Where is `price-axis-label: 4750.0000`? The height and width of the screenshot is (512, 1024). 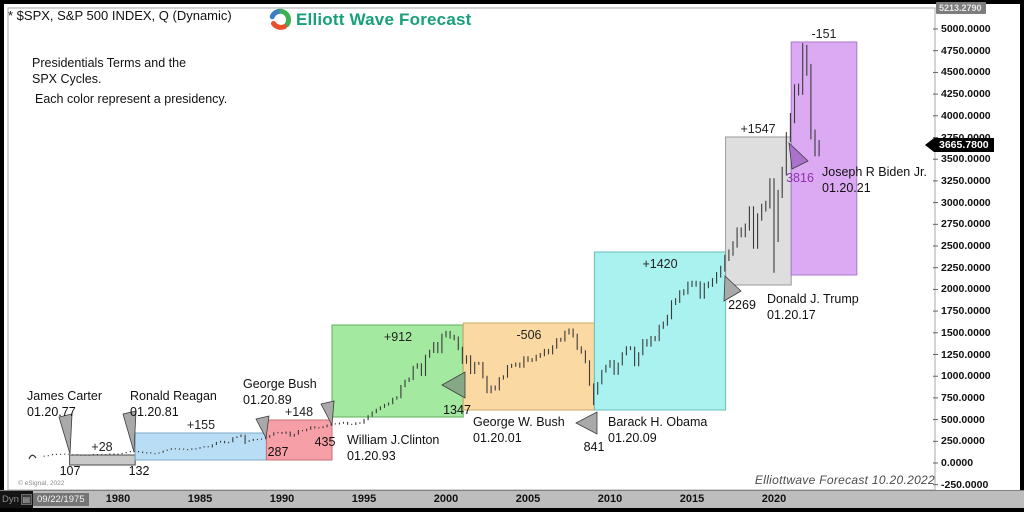 price-axis-label: 4750.0000 is located at coordinates (966, 51).